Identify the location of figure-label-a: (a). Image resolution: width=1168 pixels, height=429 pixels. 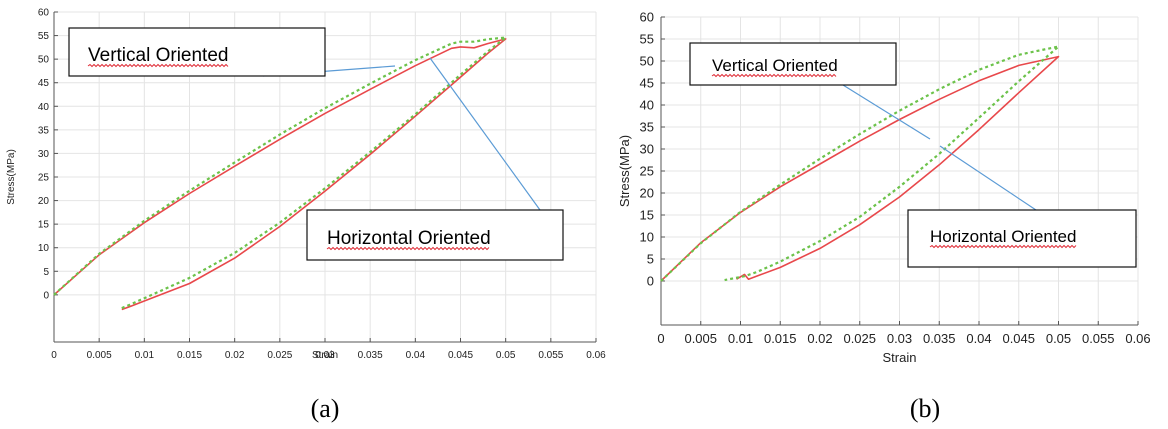
(325, 408).